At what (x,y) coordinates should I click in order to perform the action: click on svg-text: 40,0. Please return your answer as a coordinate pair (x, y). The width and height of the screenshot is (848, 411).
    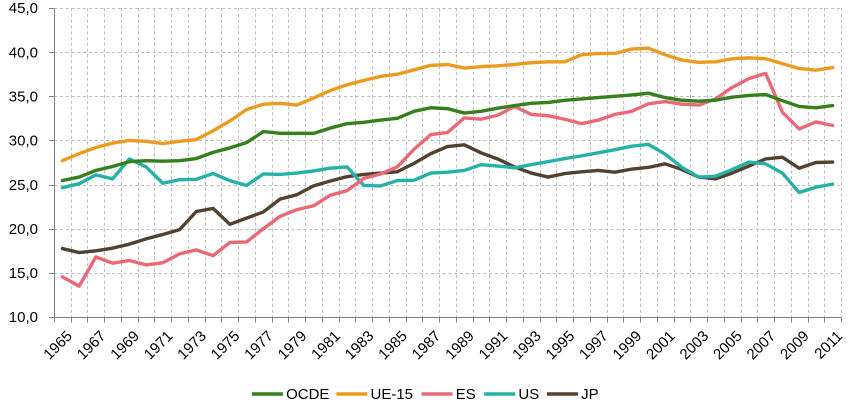
    Looking at the image, I should click on (23, 52).